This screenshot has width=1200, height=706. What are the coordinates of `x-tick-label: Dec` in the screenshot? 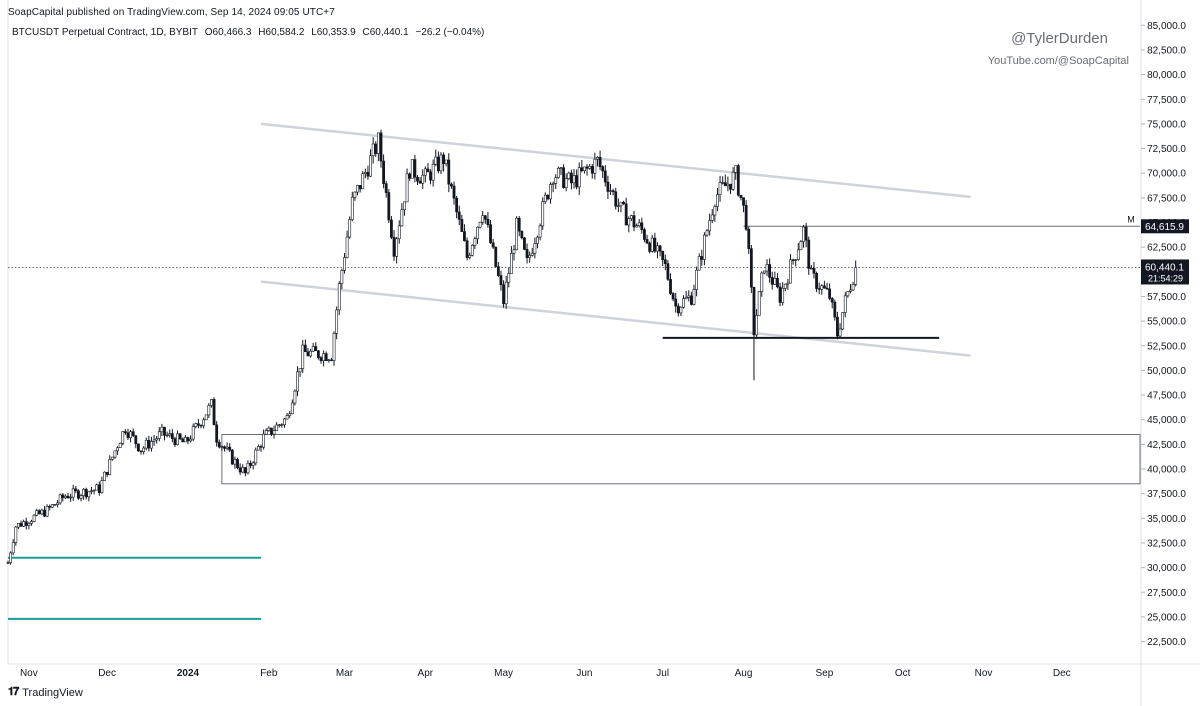 It's located at (1062, 673).